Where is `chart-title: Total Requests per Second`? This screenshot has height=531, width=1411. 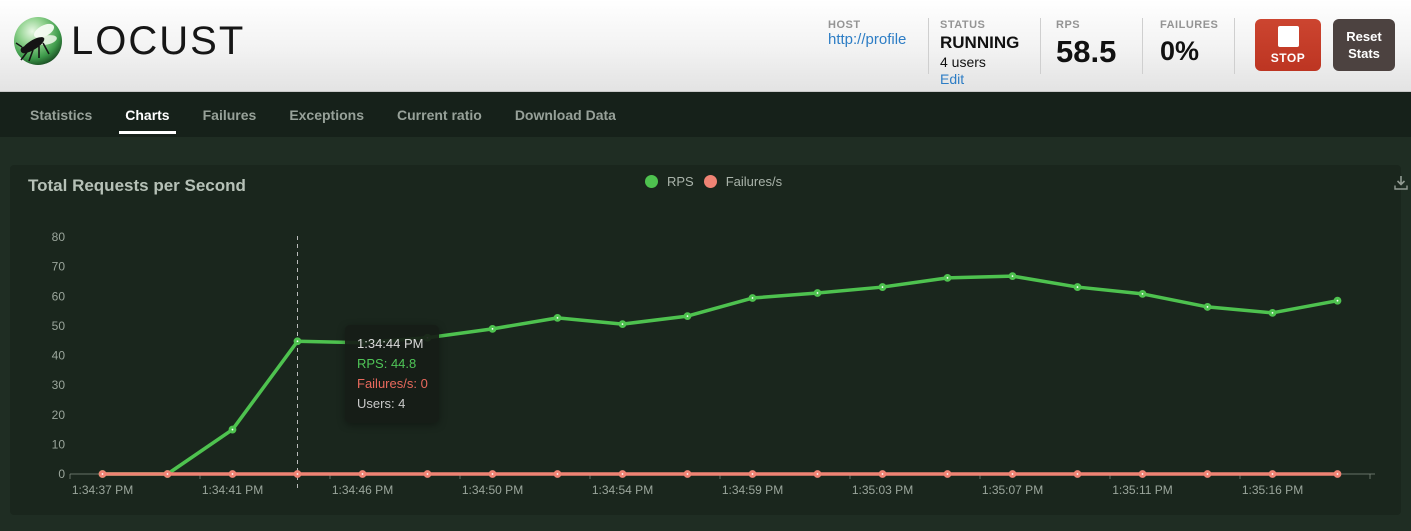 chart-title: Total Requests per Second is located at coordinates (137, 185).